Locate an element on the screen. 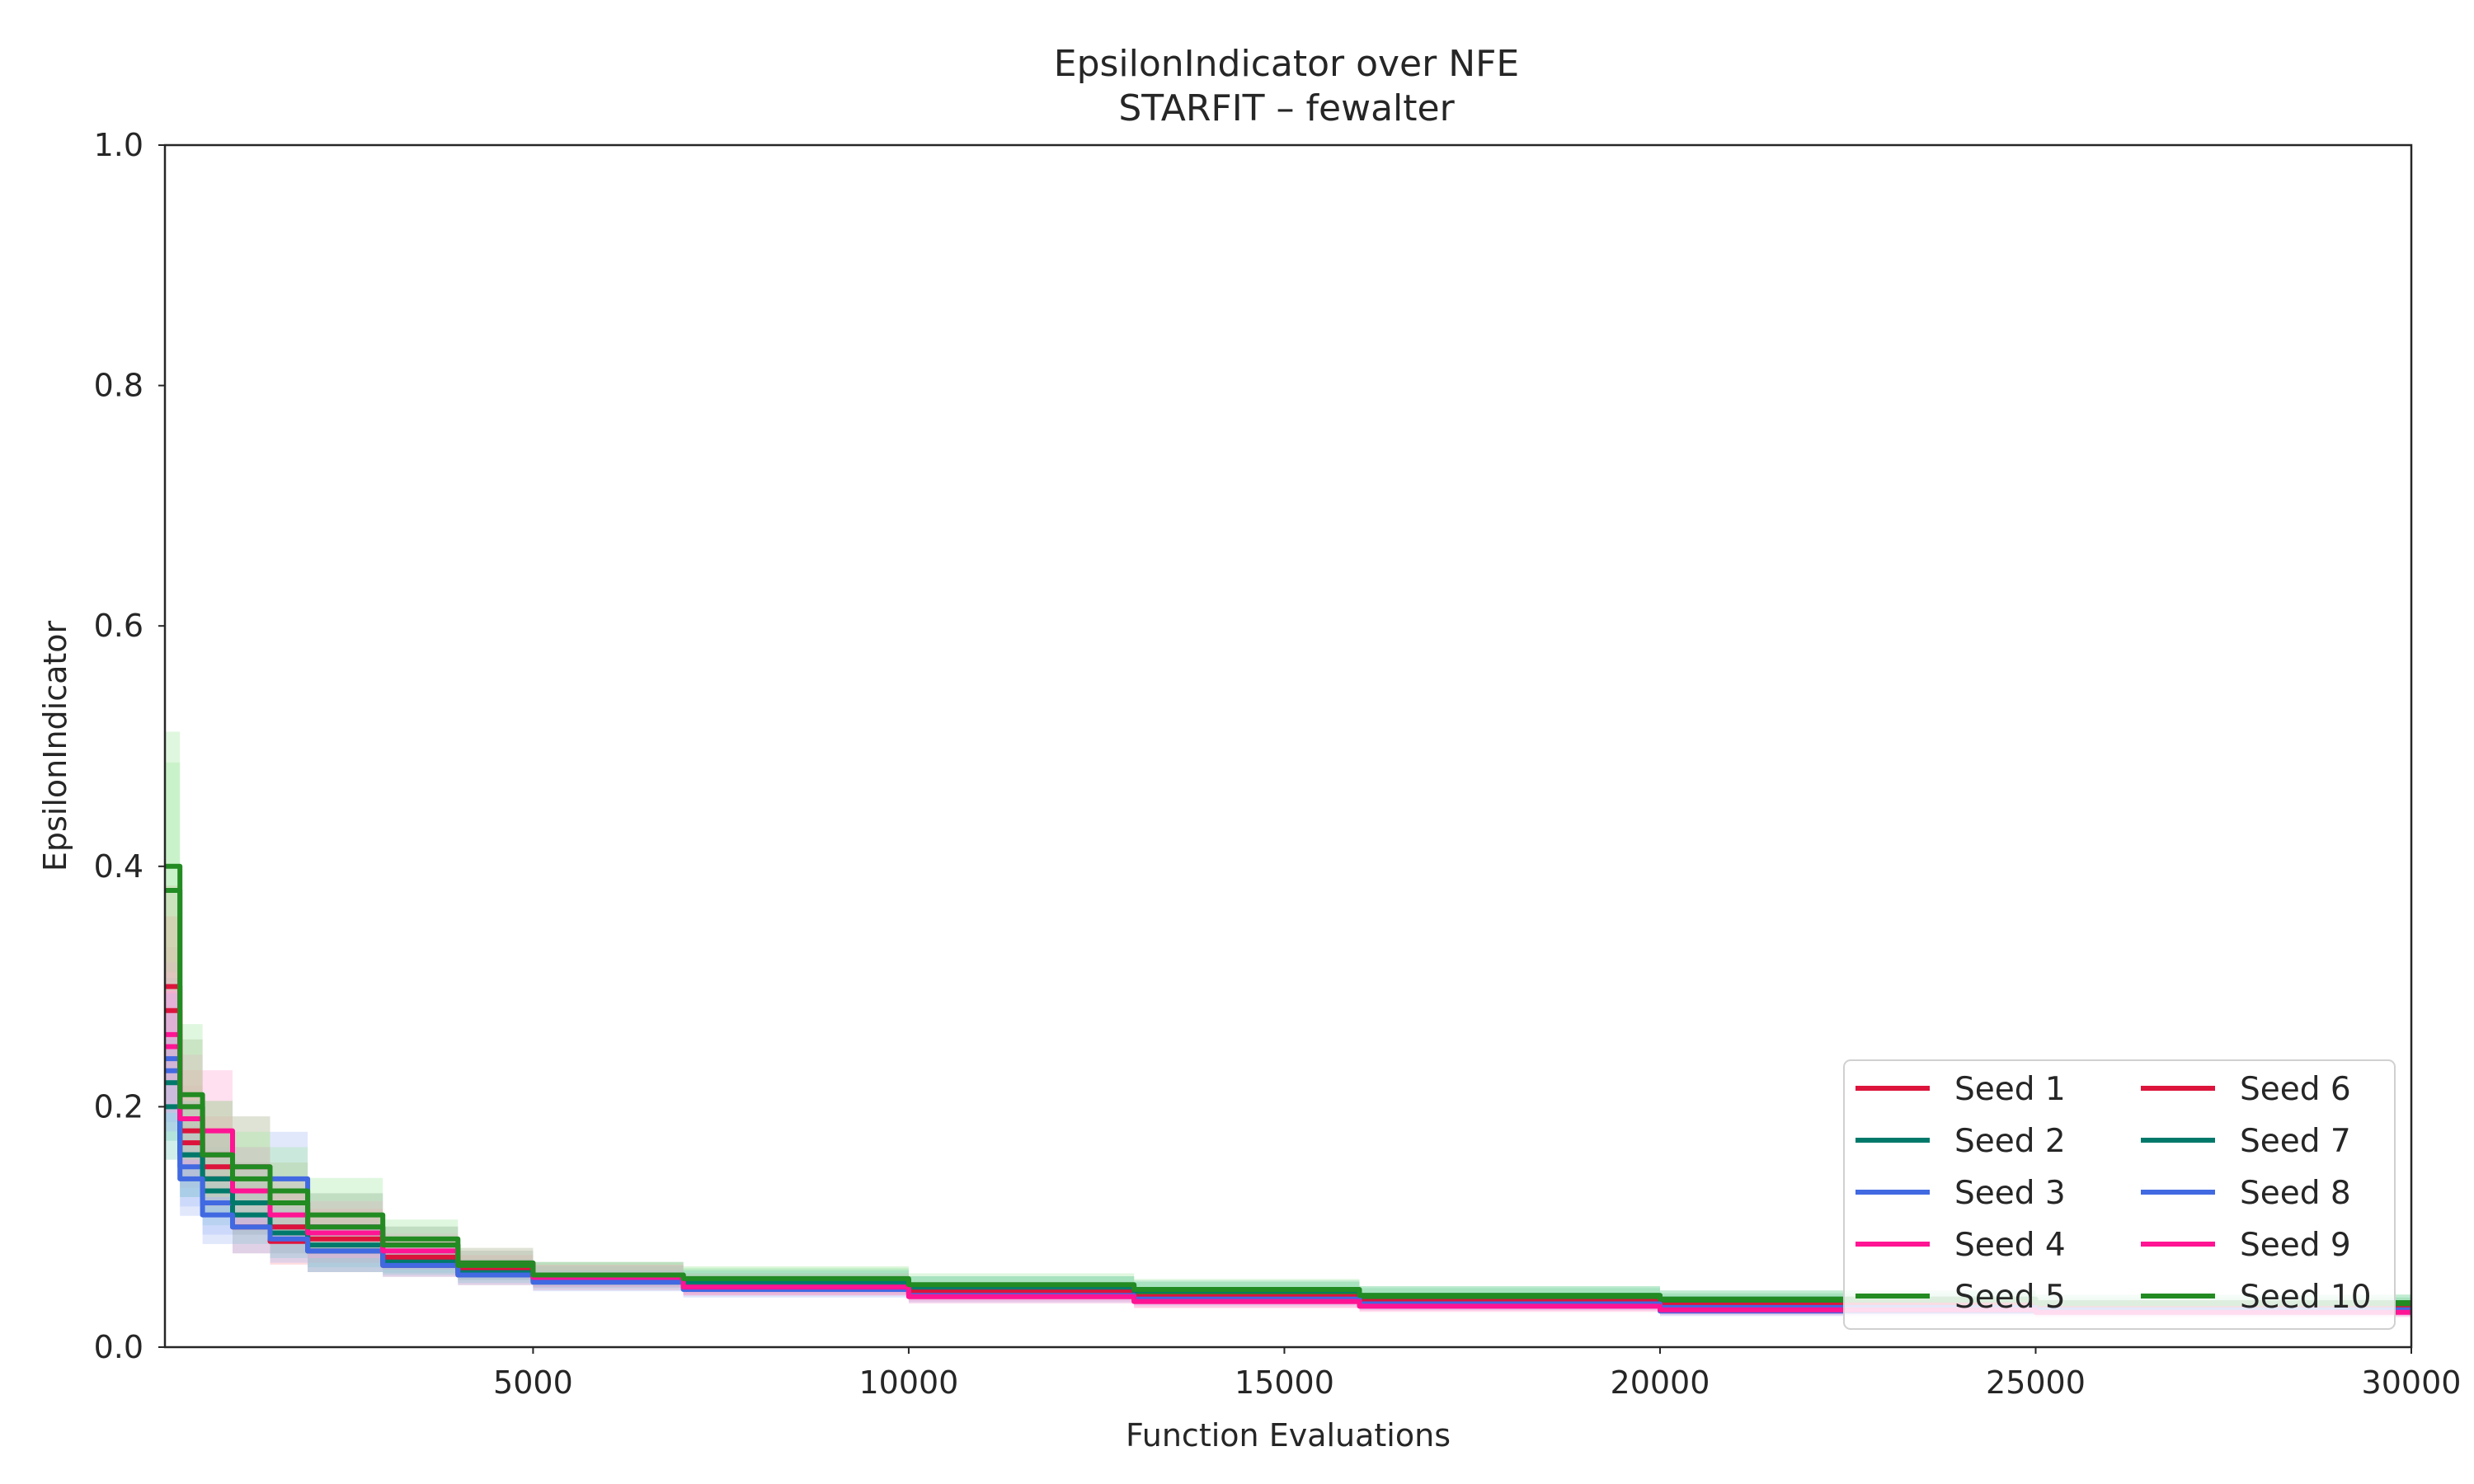  x-tick-label: 20000 is located at coordinates (1660, 1382).